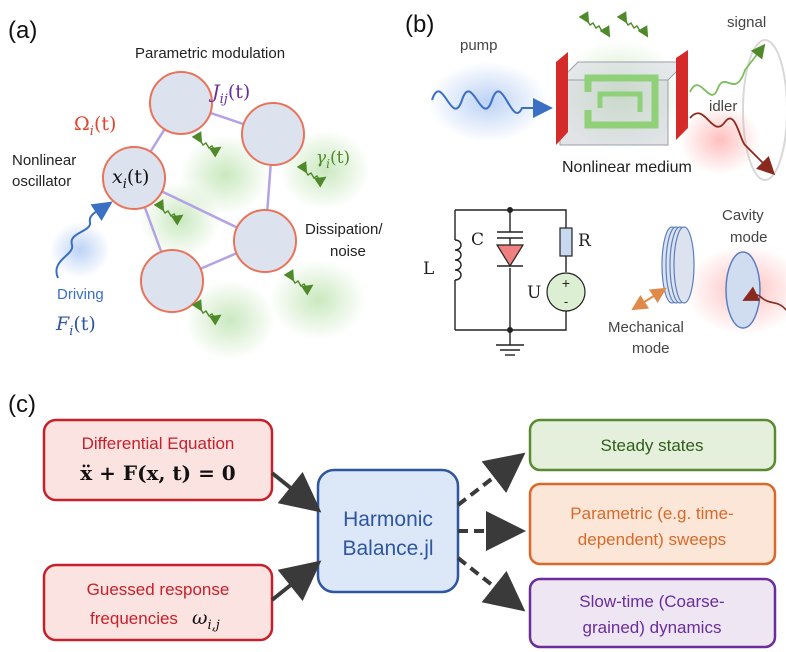 The height and width of the screenshot is (652, 786). I want to click on source-minus: -, so click(566, 301).